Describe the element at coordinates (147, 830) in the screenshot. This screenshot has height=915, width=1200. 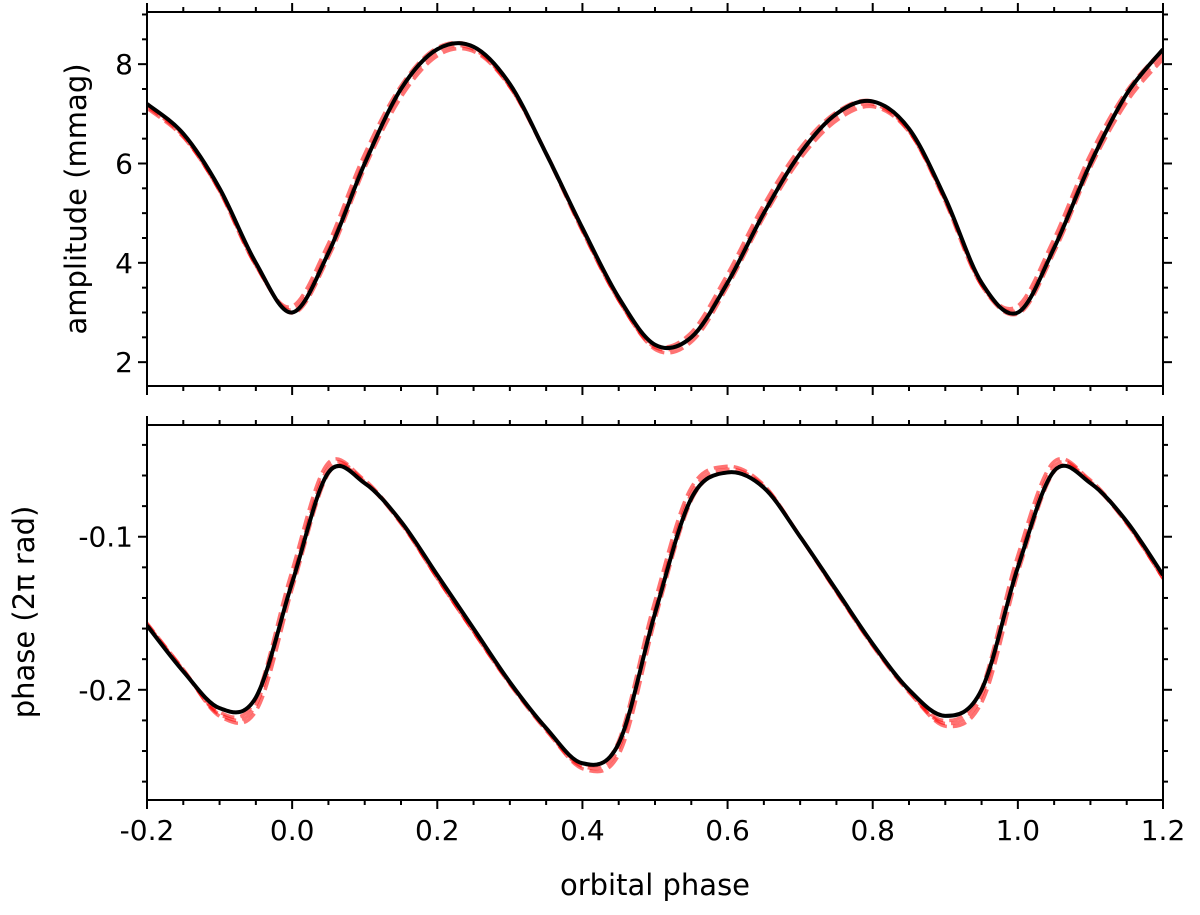
I see `x-tick-label: -0.2` at that location.